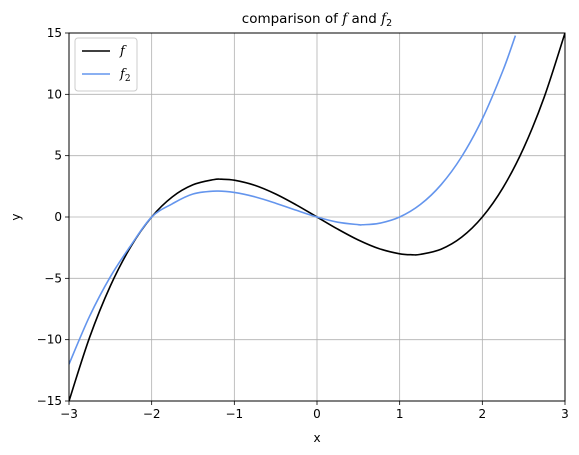 This screenshot has height=455, width=579. I want to click on x-axis-label: x, so click(316, 438).